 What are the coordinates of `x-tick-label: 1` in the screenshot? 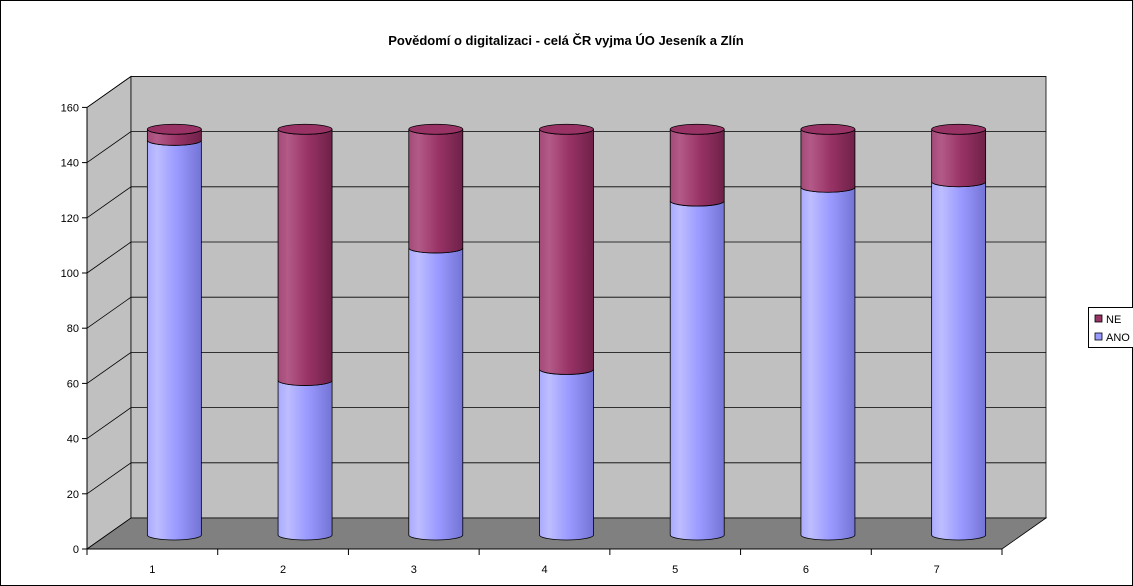 It's located at (152, 570).